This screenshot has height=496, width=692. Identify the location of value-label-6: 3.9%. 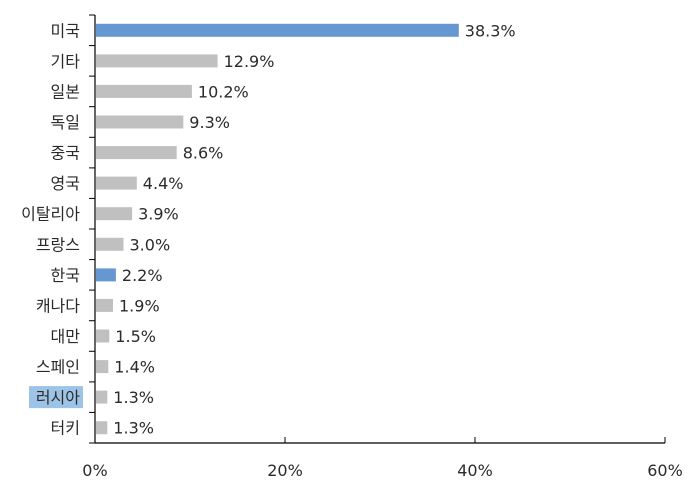
(158, 214).